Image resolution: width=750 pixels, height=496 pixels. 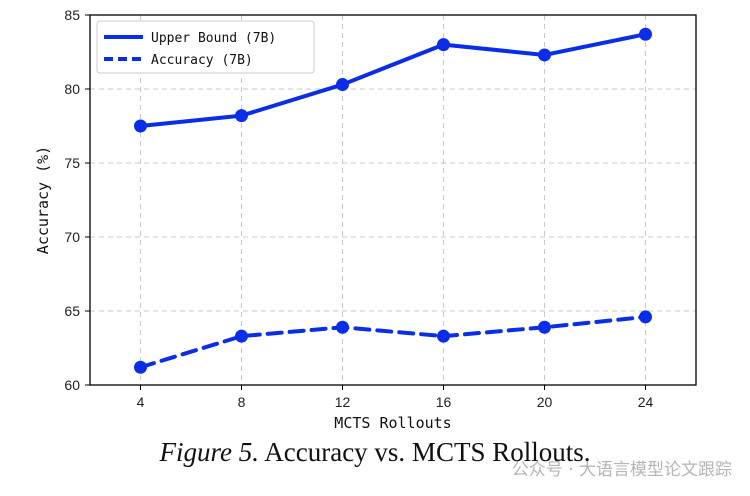 What do you see at coordinates (393, 80) in the screenshot?
I see `series-line-upper-bound` at bounding box center [393, 80].